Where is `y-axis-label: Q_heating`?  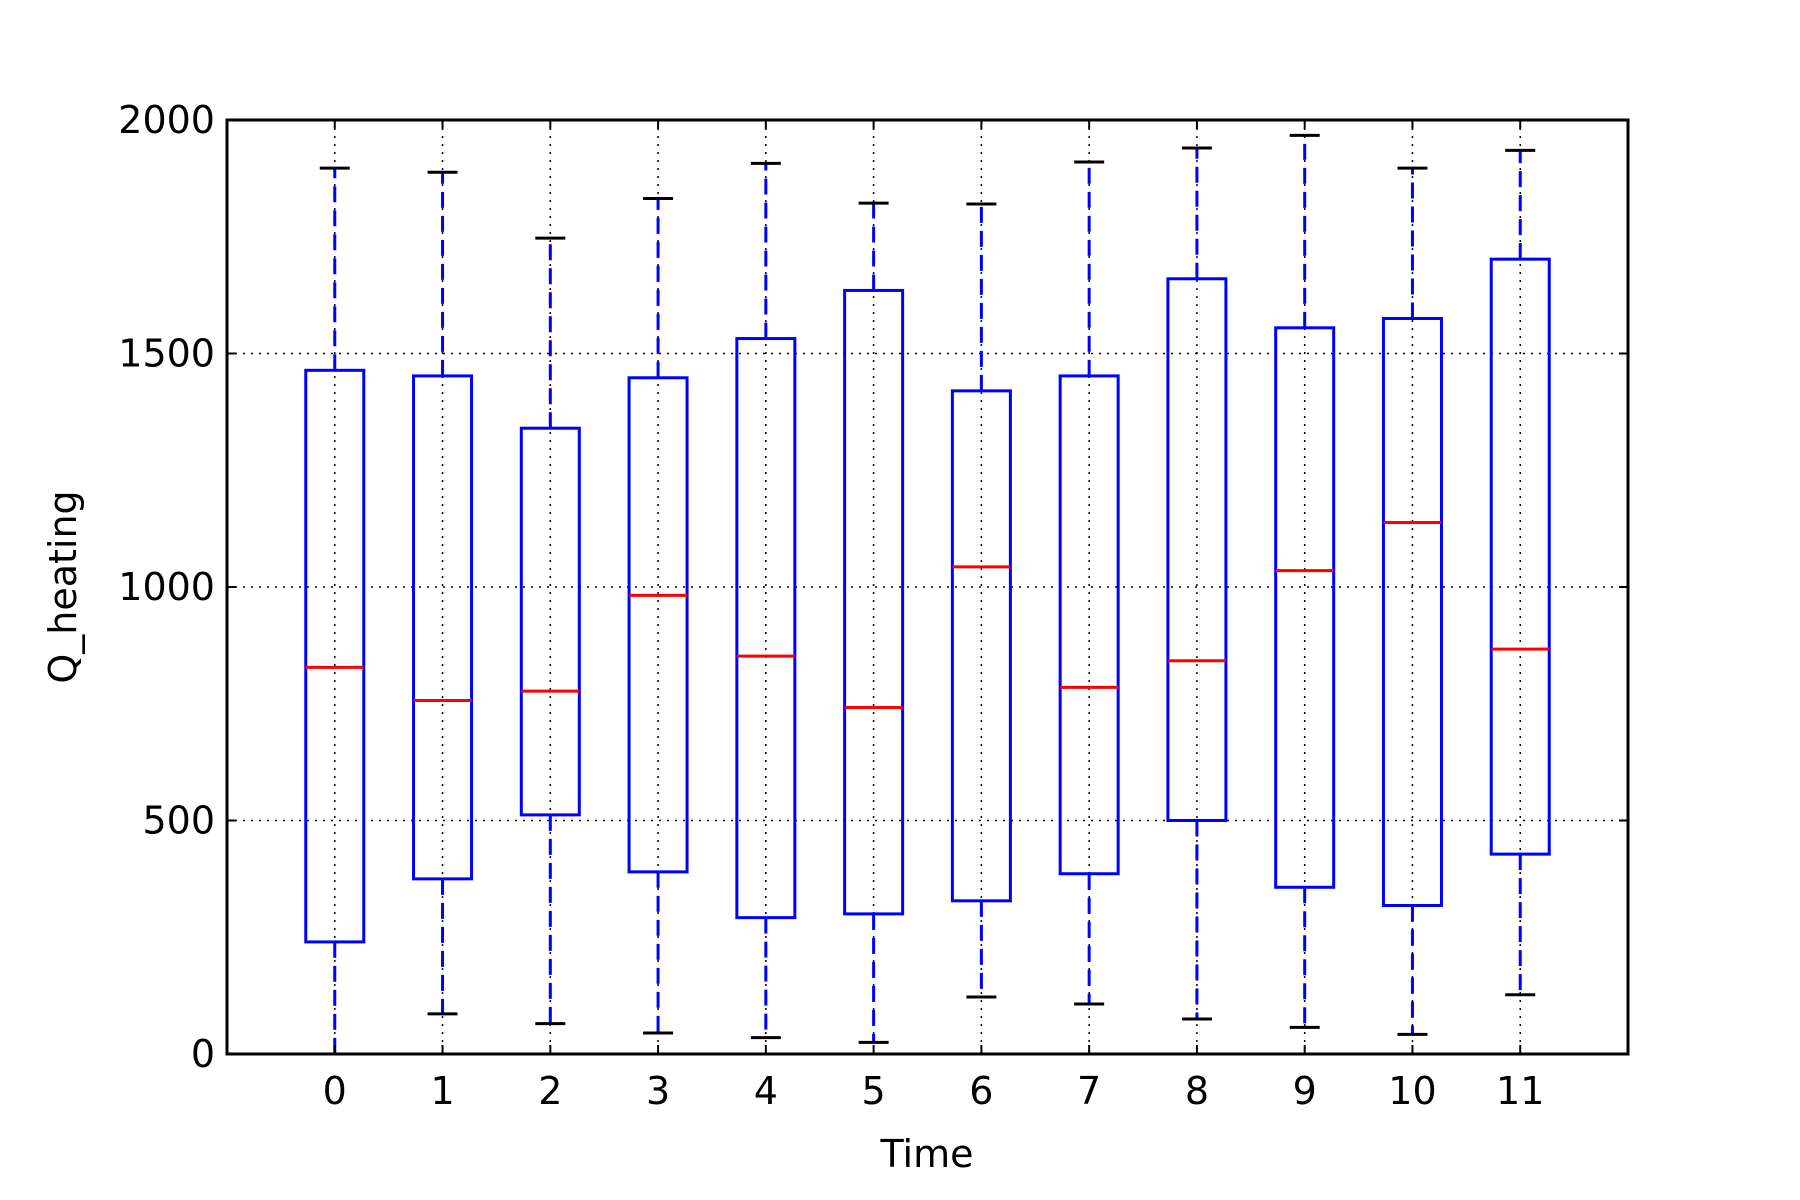
y-axis-label: Q_heating is located at coordinates (63, 586).